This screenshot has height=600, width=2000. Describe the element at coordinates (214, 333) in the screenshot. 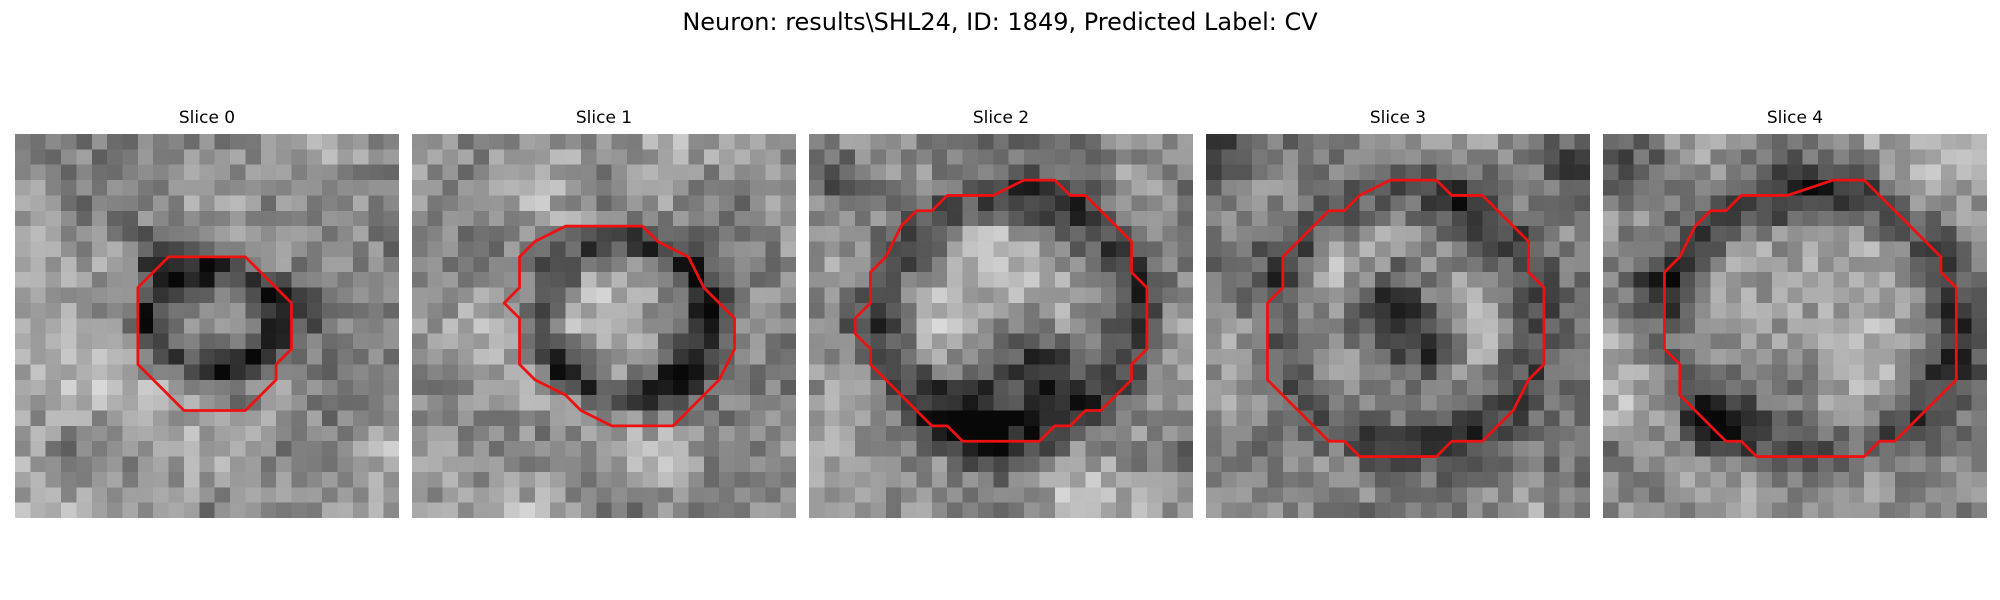

I see `segmentation-contour` at that location.